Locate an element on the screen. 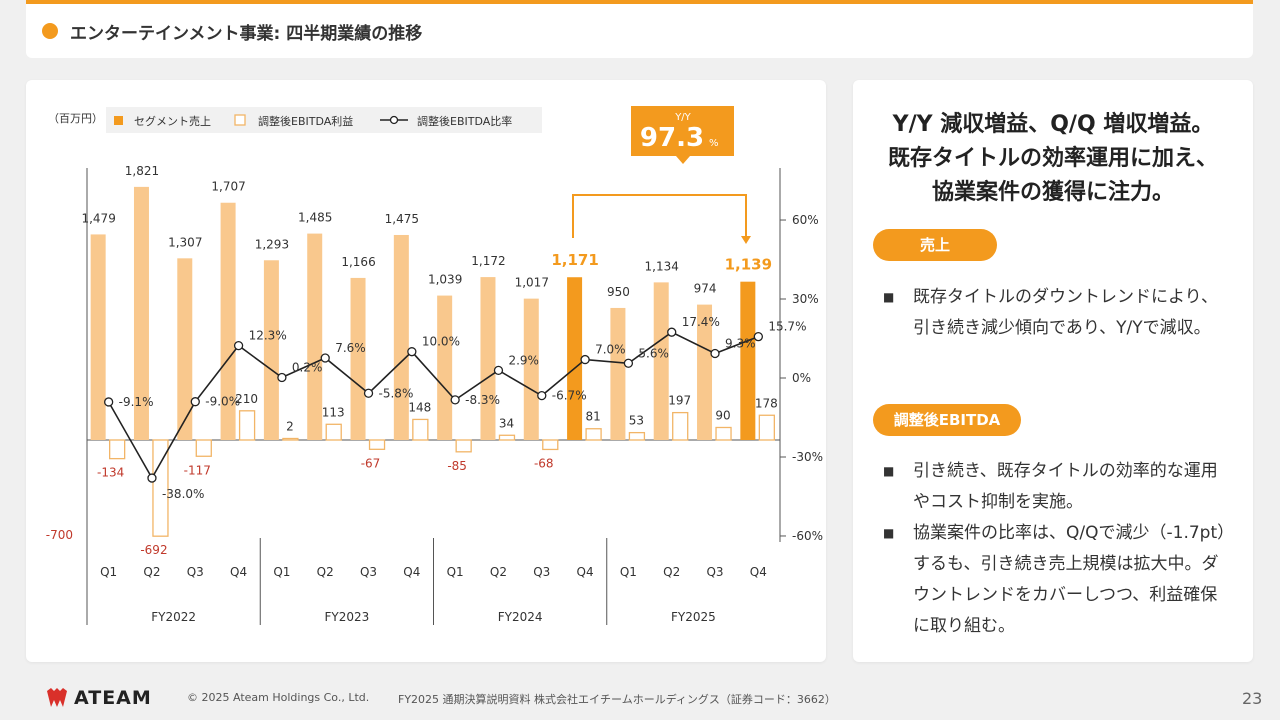  ebitda-data-label: 81 is located at coordinates (592, 417).